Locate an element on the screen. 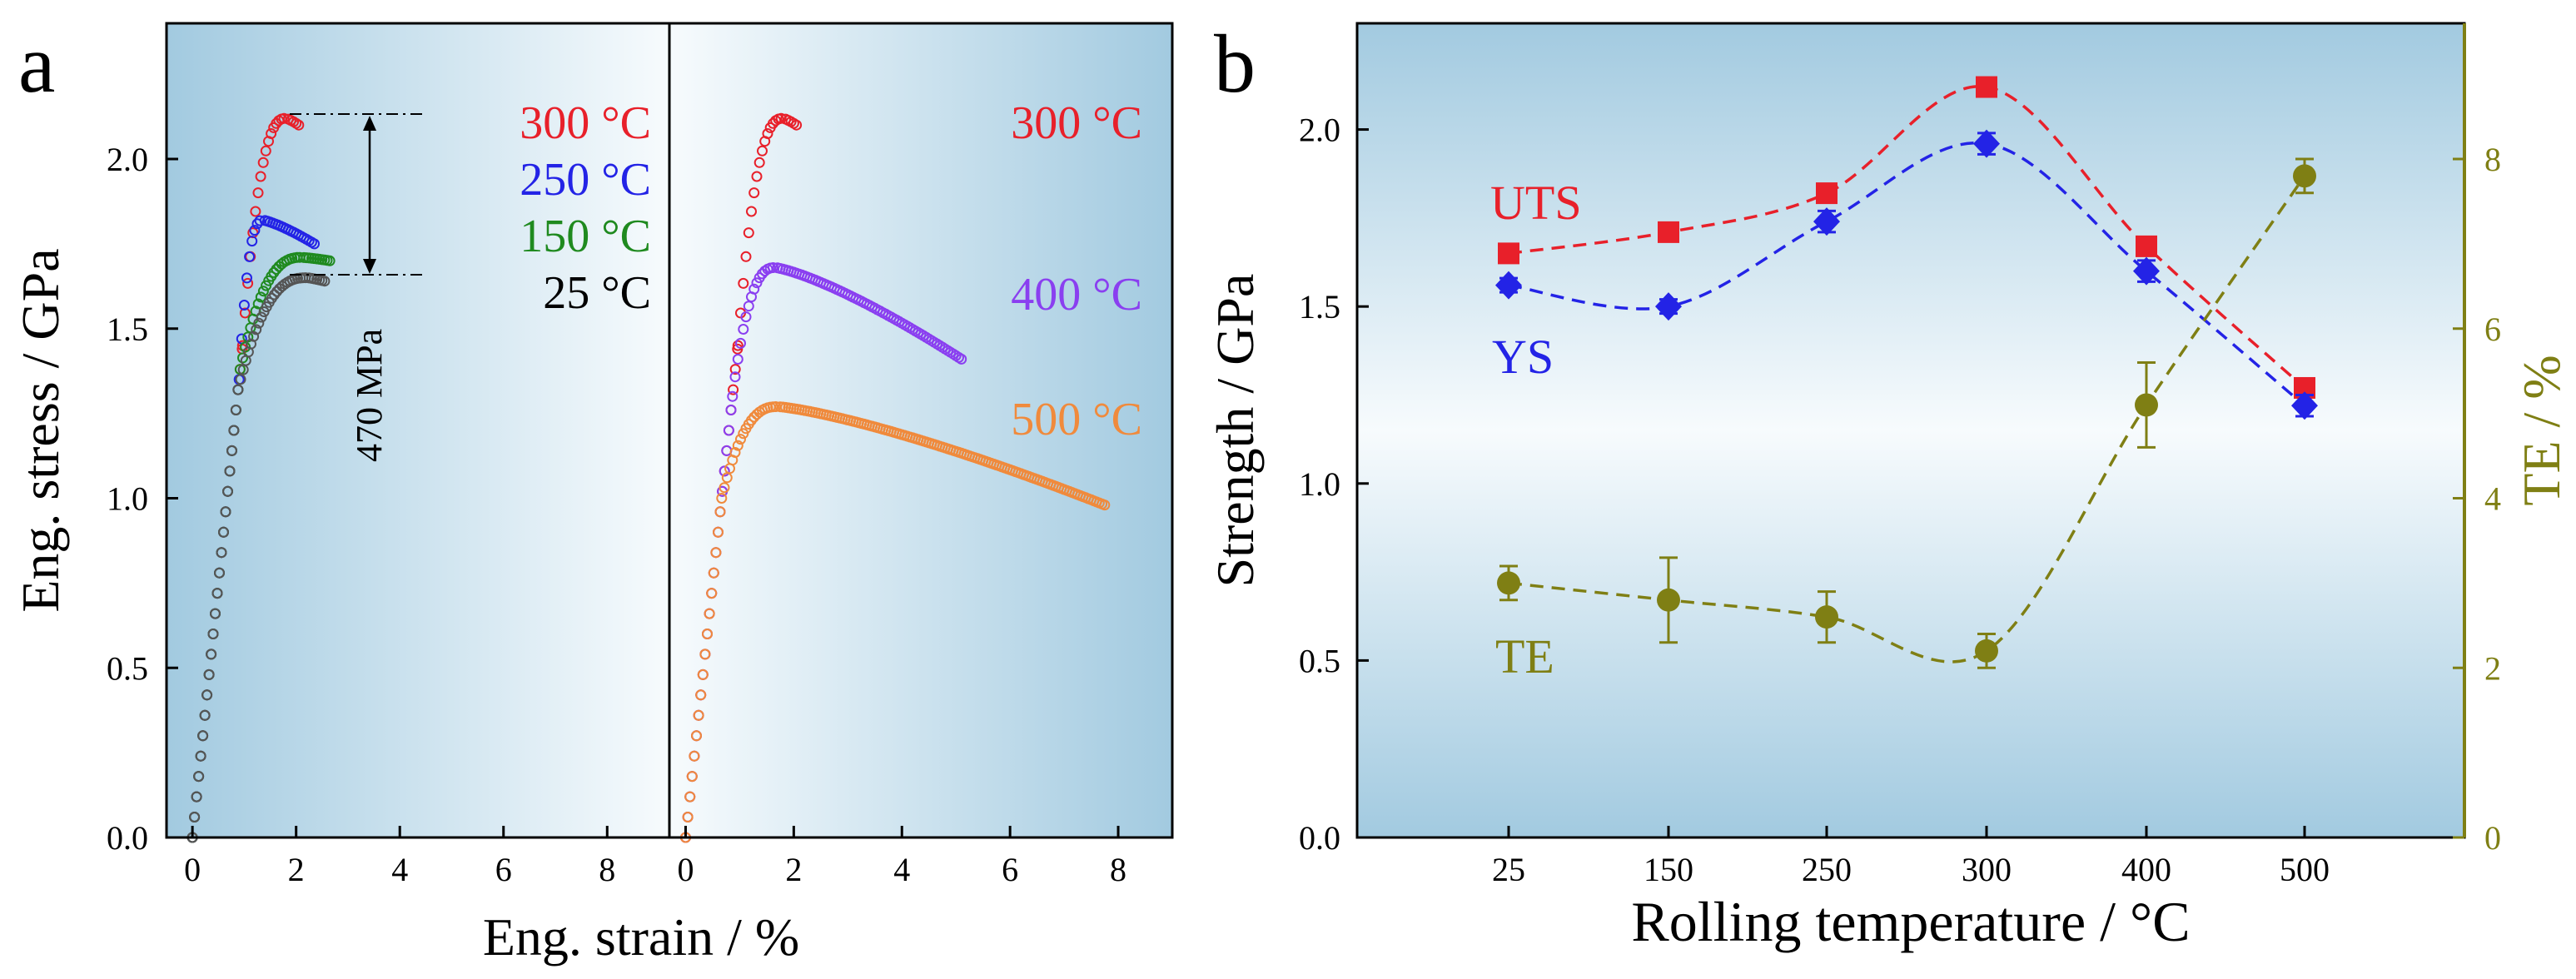 The width and height of the screenshot is (2576, 979). panel-a-left-series is located at coordinates (261, 477).